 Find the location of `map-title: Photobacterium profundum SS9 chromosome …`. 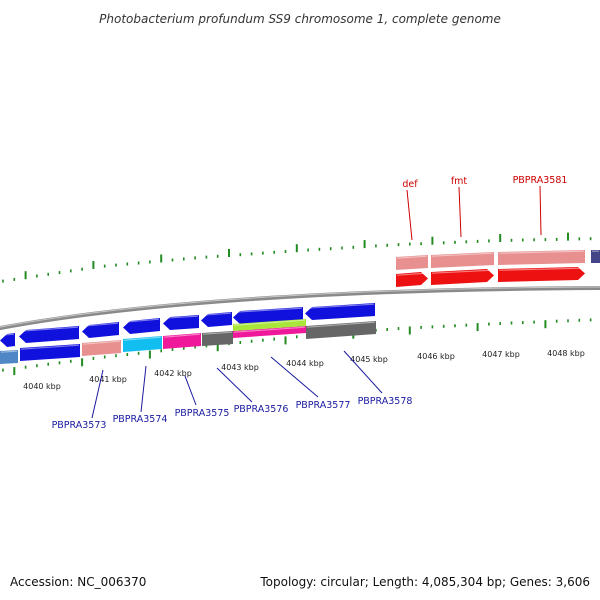

map-title: Photobacterium profundum SS9 chromosome … is located at coordinates (300, 19).